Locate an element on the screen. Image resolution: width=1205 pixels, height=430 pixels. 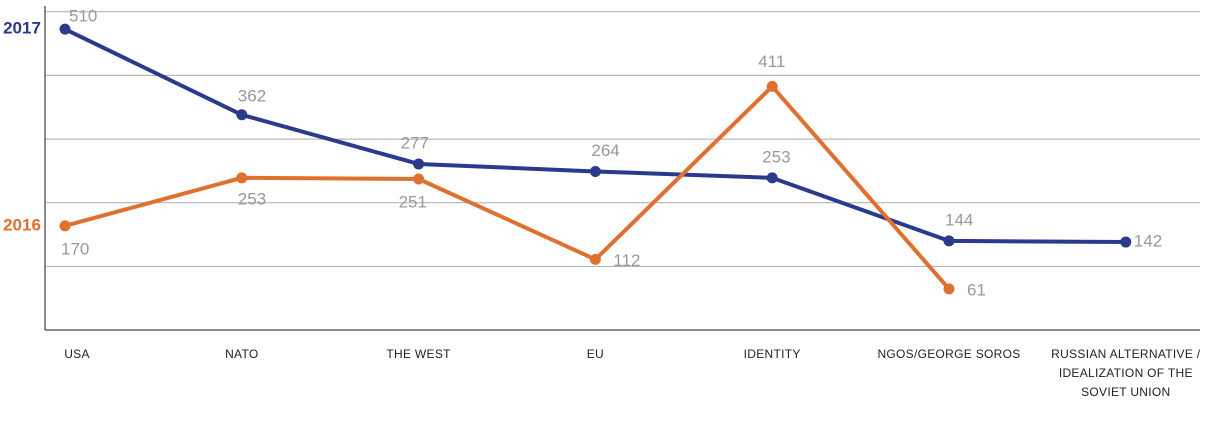
data-label: 170 is located at coordinates (75, 248).